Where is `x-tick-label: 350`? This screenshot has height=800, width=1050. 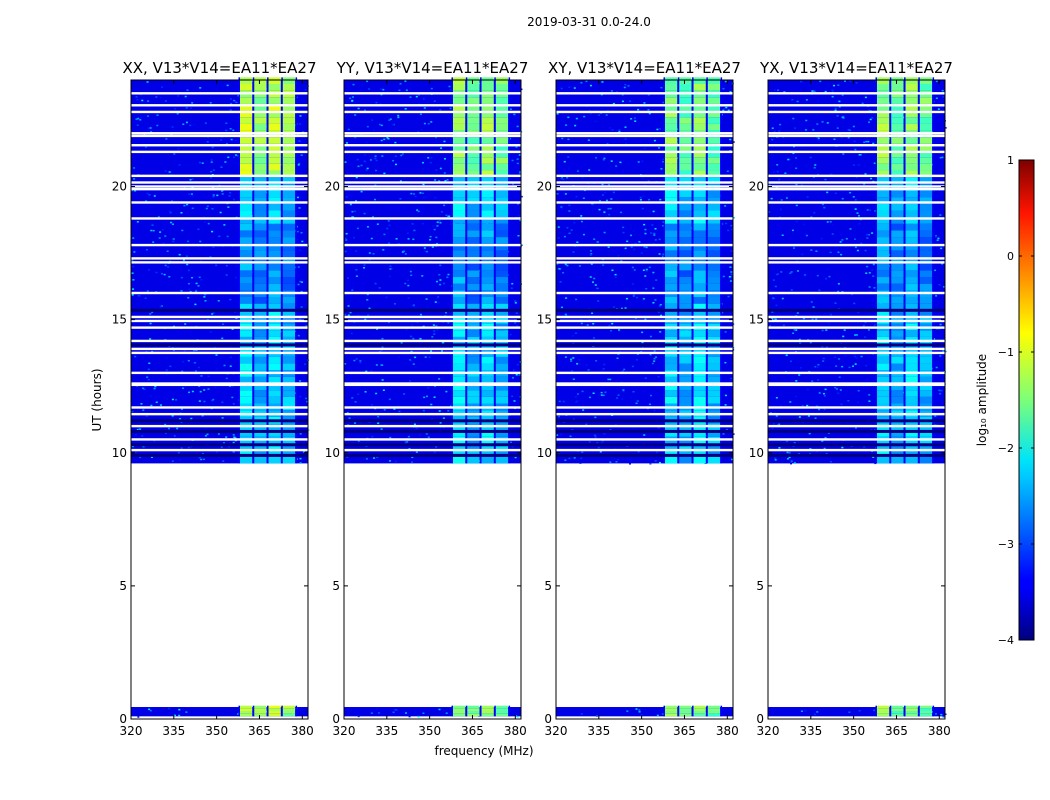
x-tick-label: 350 is located at coordinates (429, 731).